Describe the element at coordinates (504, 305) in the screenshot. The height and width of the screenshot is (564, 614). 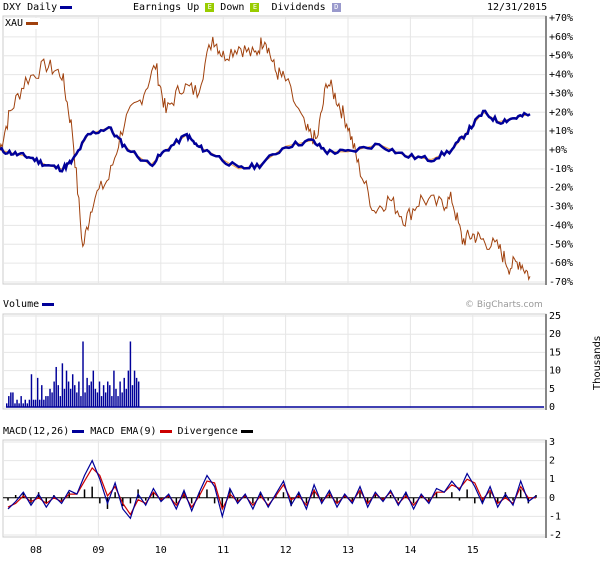
I see `watermark: © BigCharts.com` at that location.